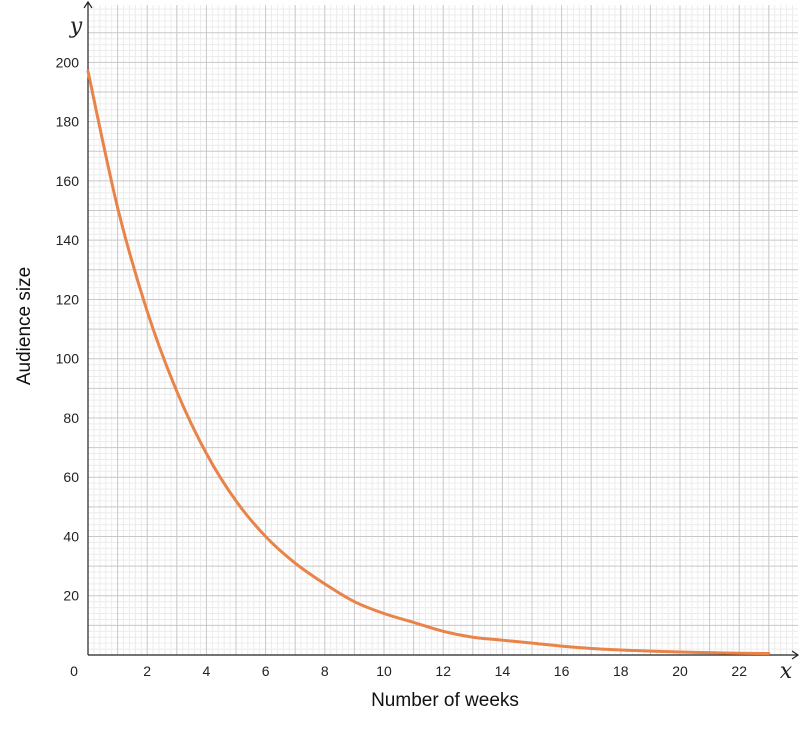 This screenshot has width=800, height=729. What do you see at coordinates (71, 596) in the screenshot?
I see `y-tick-label: 20` at bounding box center [71, 596].